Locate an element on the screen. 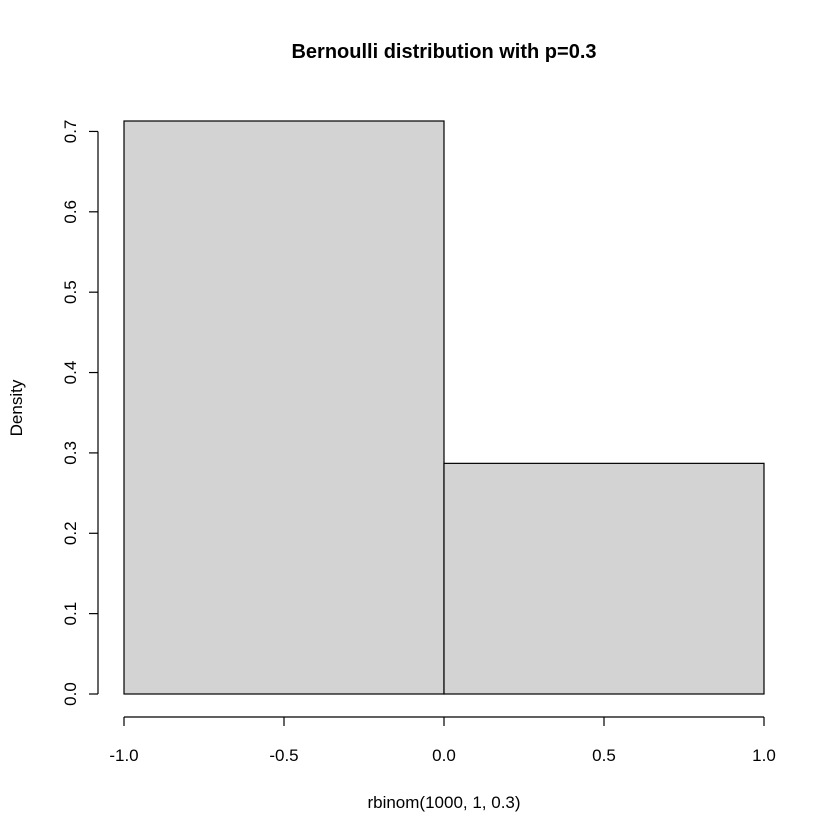 This screenshot has height=840, width=840. y-tick-label: 0.5 is located at coordinates (70, 292).